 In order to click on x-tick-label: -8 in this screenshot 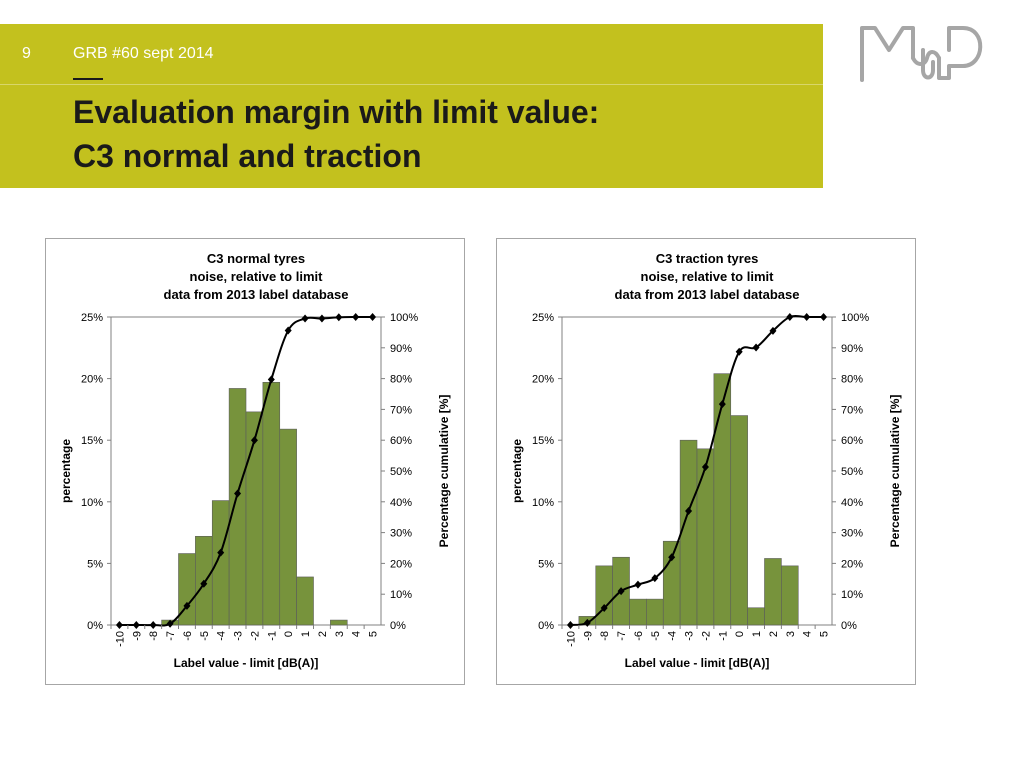, I will do `click(154, 636)`.